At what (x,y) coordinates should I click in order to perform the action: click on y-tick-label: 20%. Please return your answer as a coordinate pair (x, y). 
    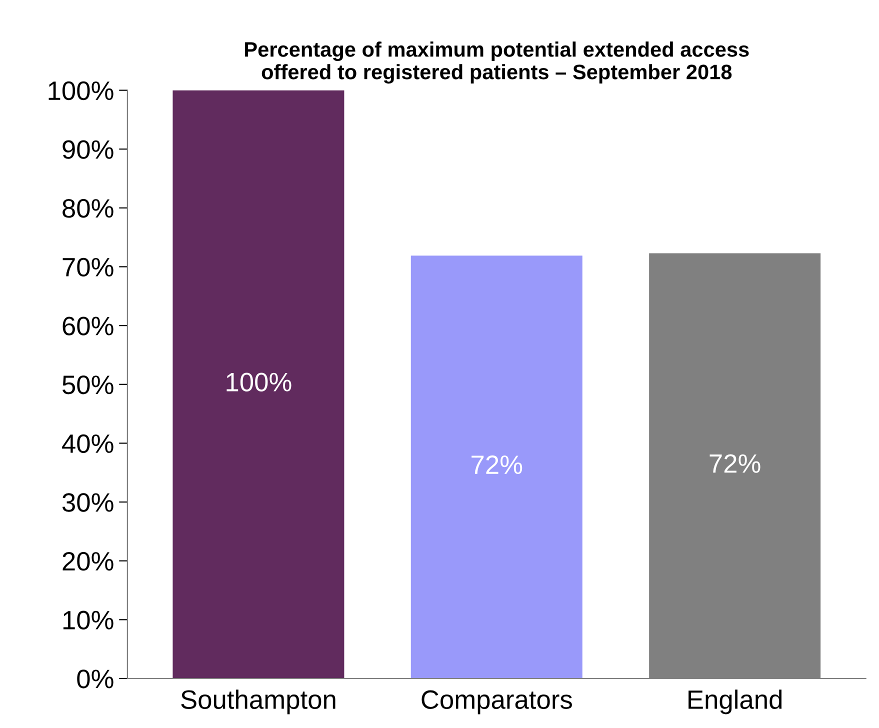
    Looking at the image, I should click on (88, 561).